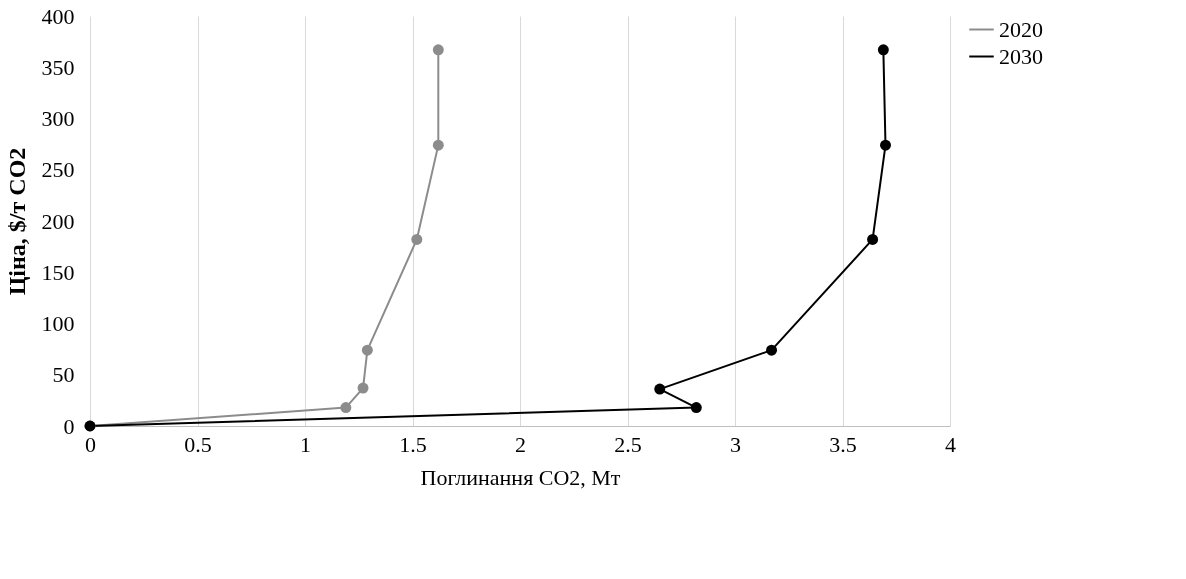 The width and height of the screenshot is (1186, 579). What do you see at coordinates (58, 118) in the screenshot?
I see `y-tick-label: 300` at bounding box center [58, 118].